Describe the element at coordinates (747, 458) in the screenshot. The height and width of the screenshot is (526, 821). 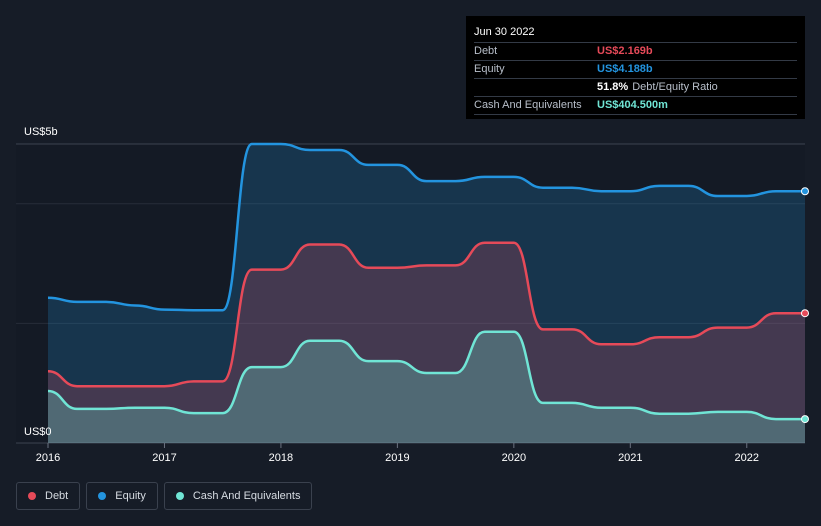
I see `x-tick-label: 2022` at that location.